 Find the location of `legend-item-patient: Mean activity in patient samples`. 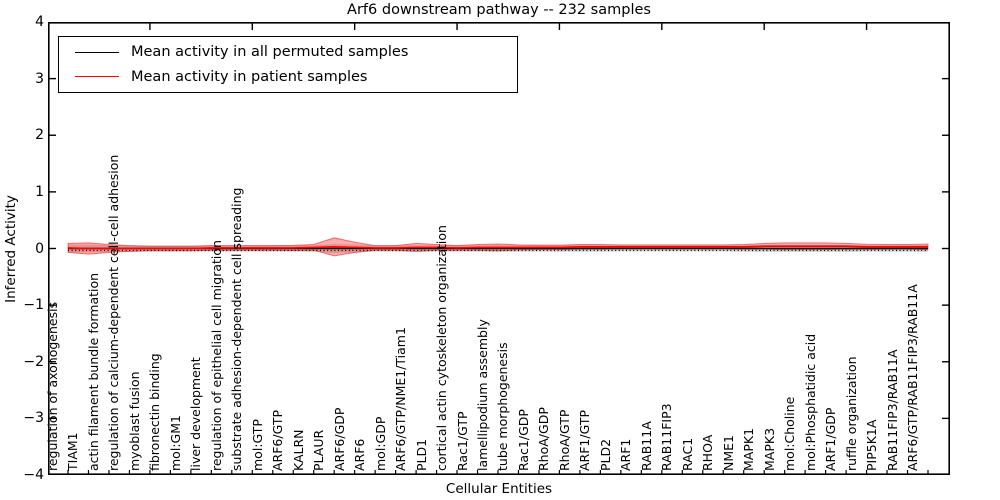

legend-item-patient: Mean activity in patient samples is located at coordinates (288, 77).